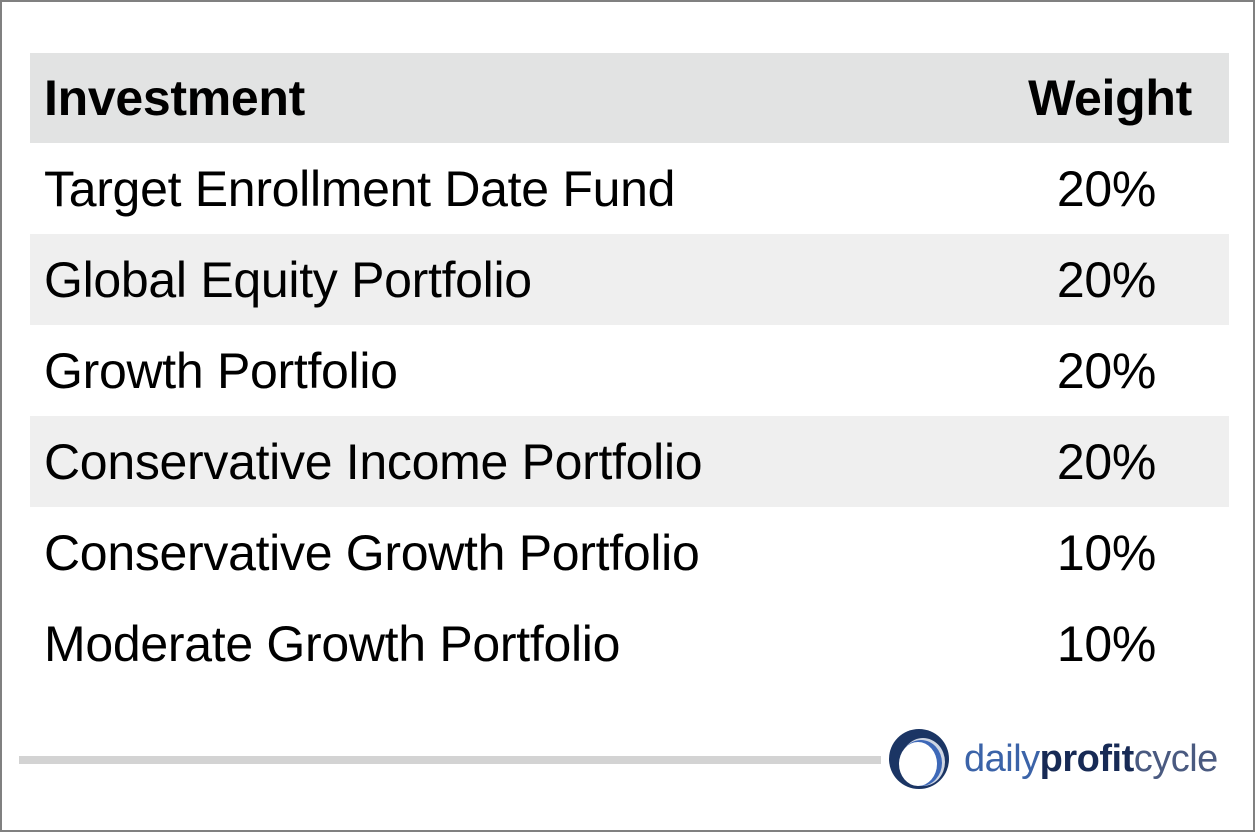 This screenshot has width=1255, height=832. I want to click on investment-name: Target Enrollment Date Fund, so click(360, 188).